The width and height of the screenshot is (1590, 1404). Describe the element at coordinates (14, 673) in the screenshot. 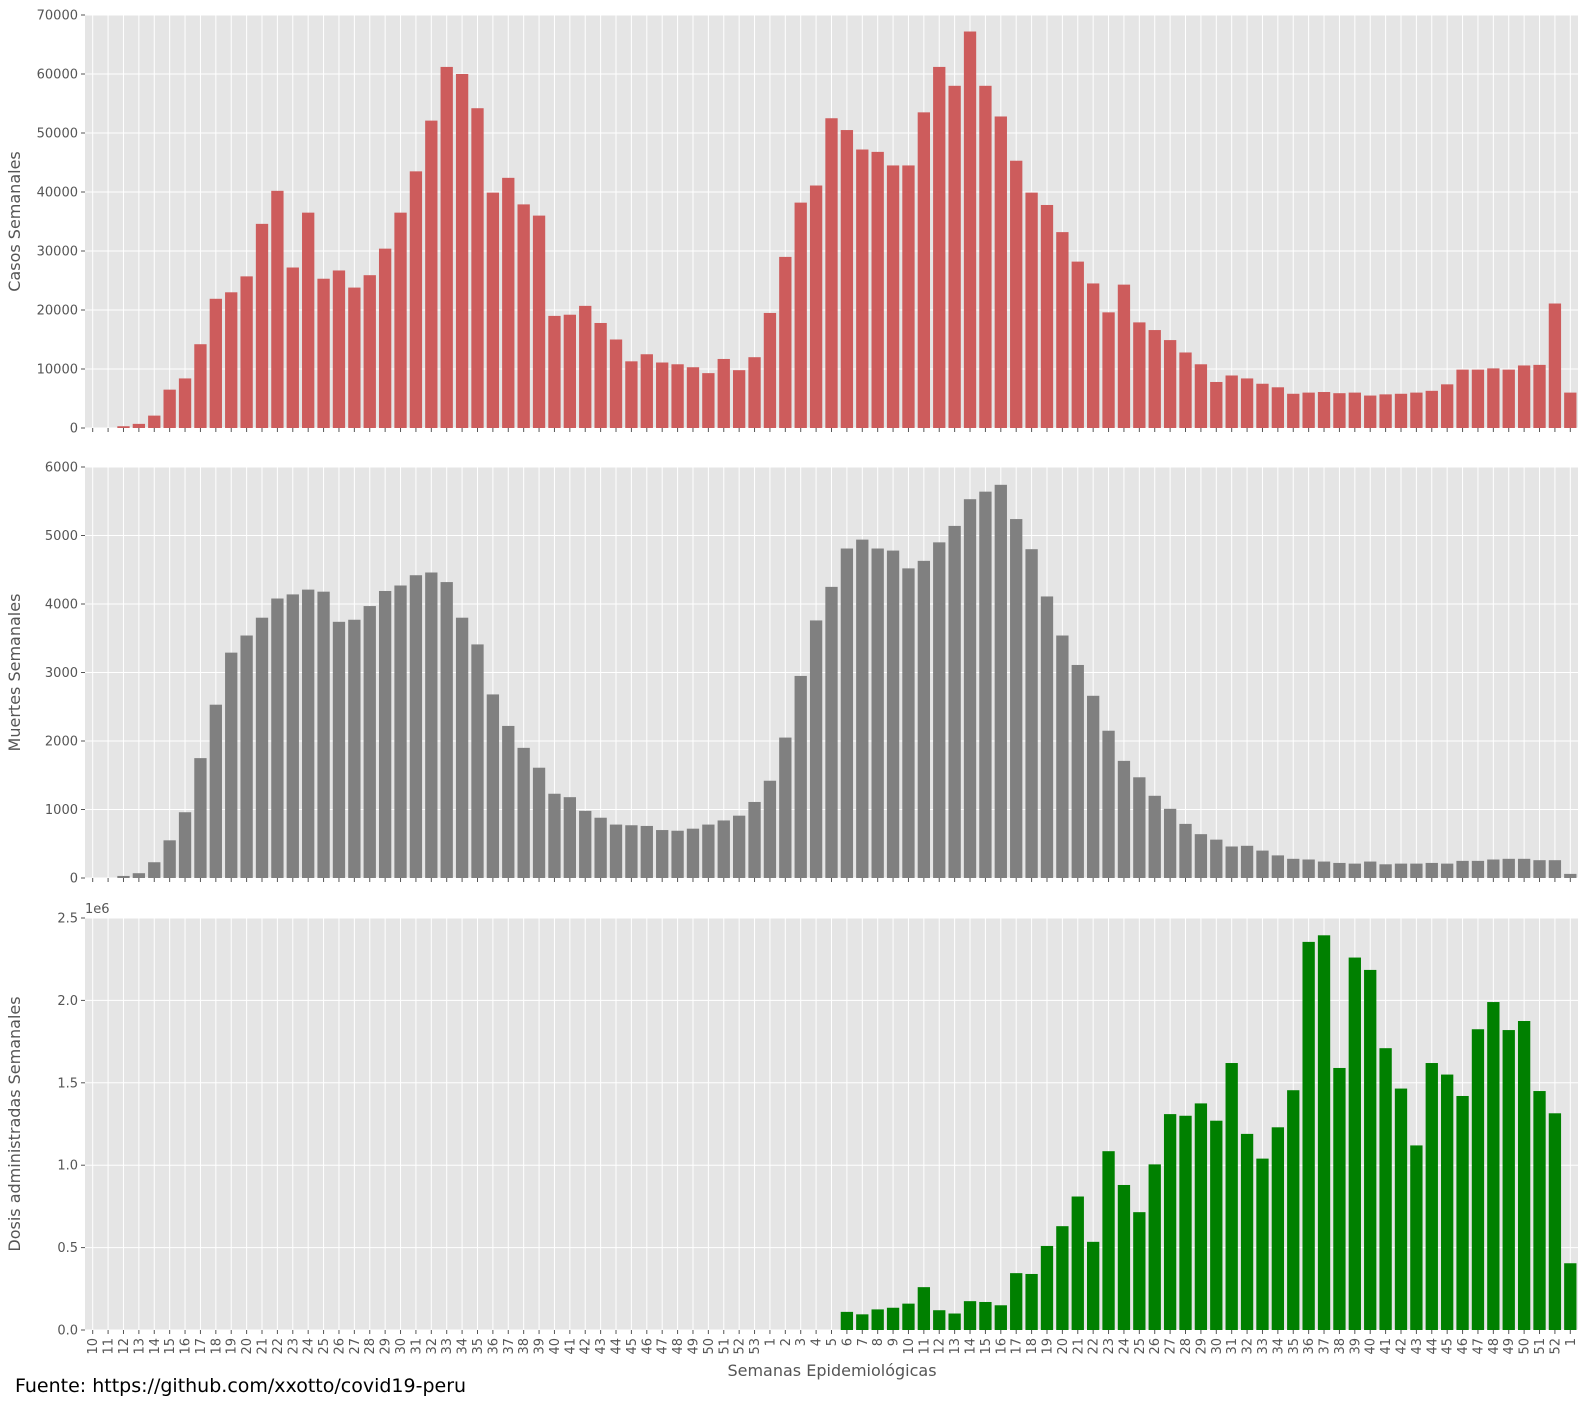

I see `y-axis-title: Muertes Semanales` at that location.